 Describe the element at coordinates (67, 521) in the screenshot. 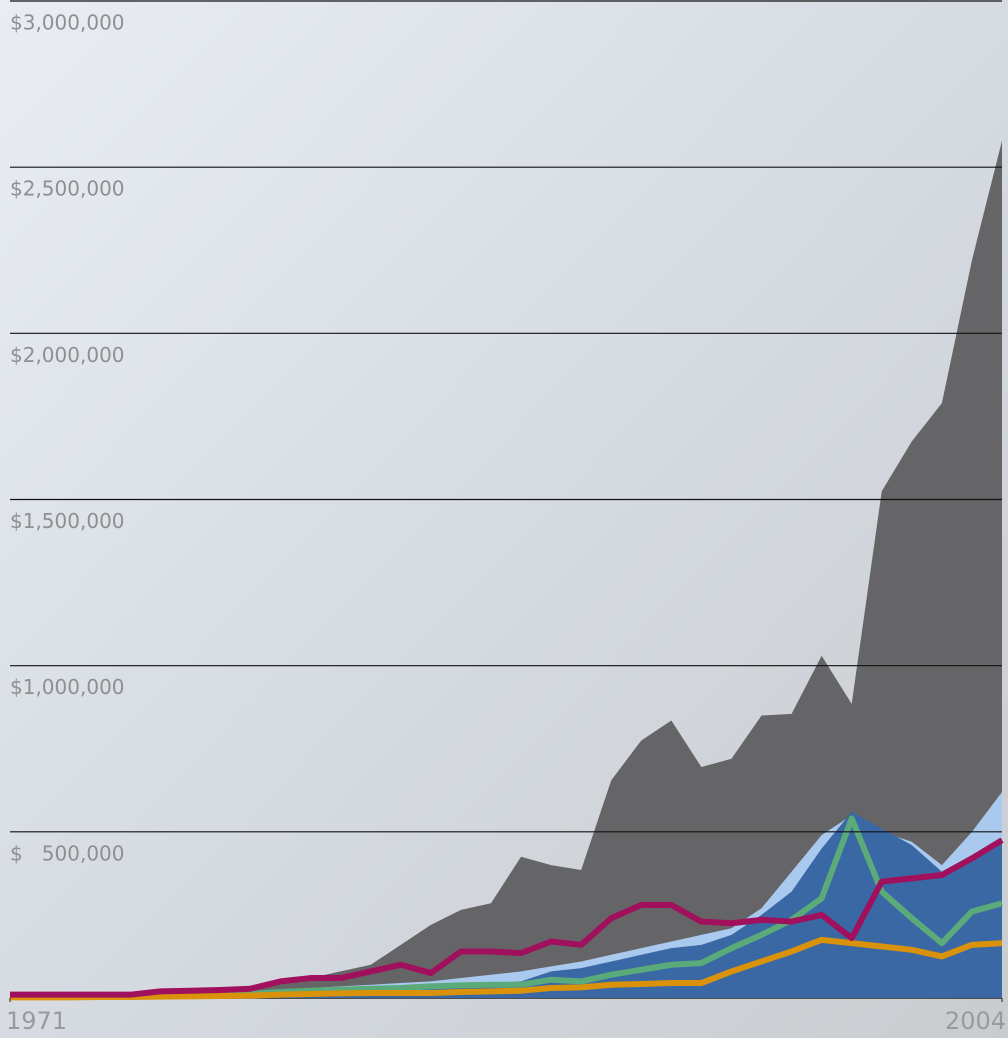

I see `y-tick-label: $1,500,000` at that location.